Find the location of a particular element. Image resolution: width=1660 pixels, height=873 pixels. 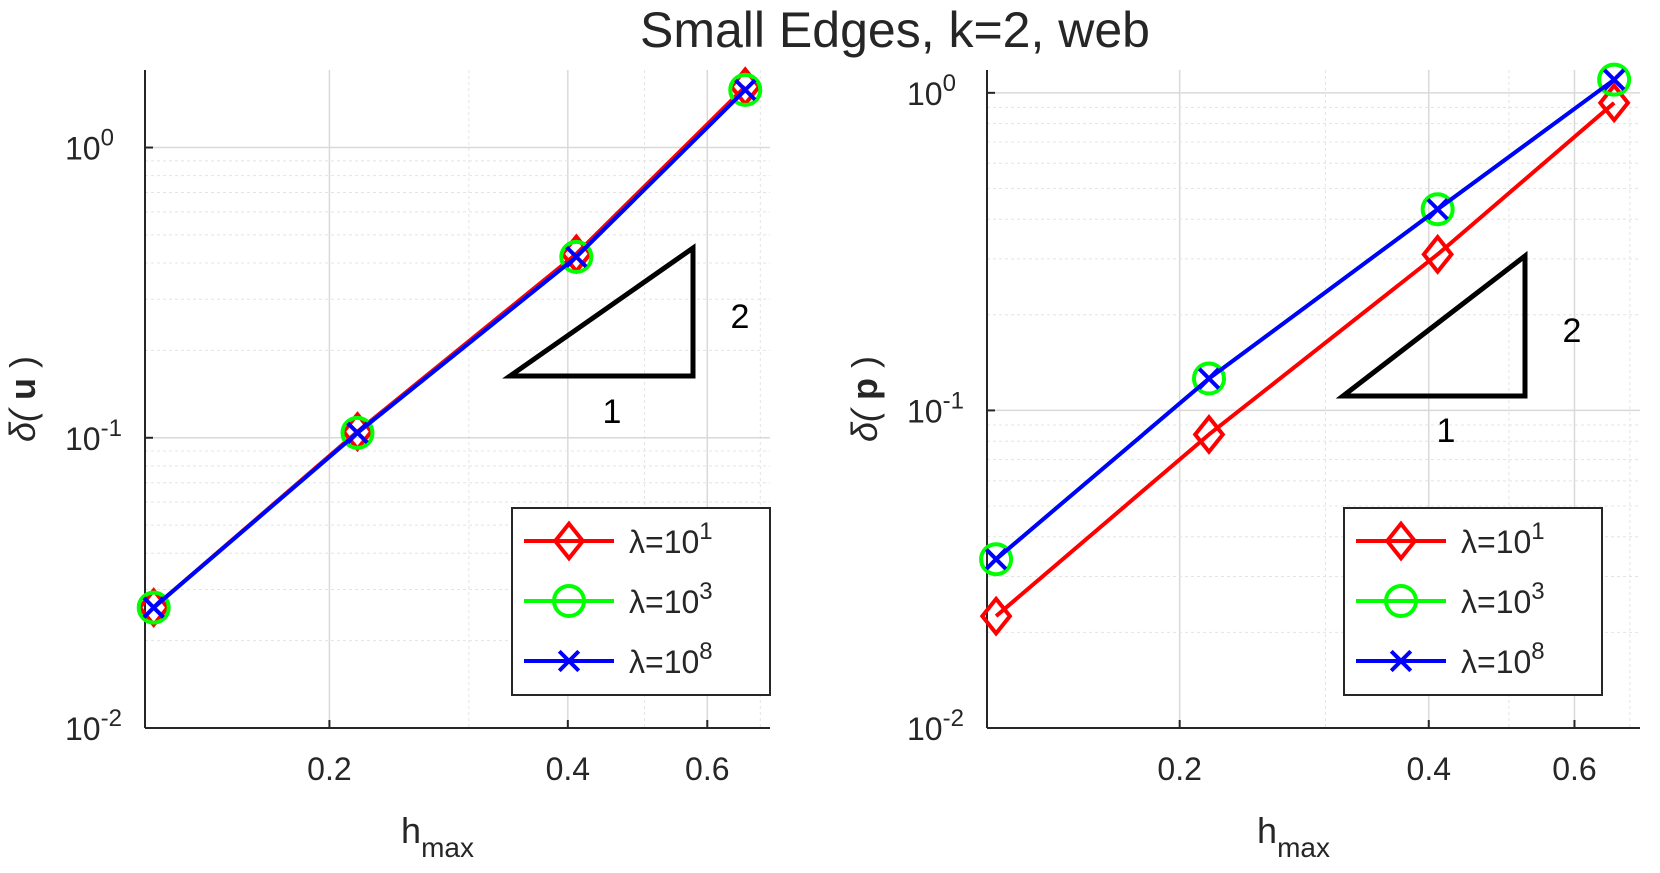

legend-label: λ=103 is located at coordinates (1503, 599).